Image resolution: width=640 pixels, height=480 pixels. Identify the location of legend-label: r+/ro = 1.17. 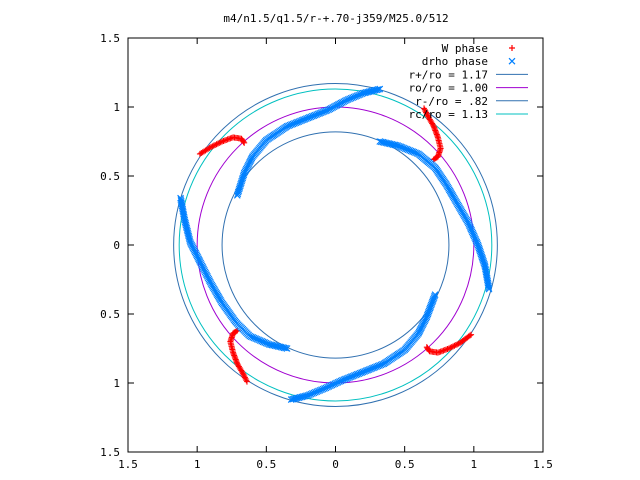
(448, 74).